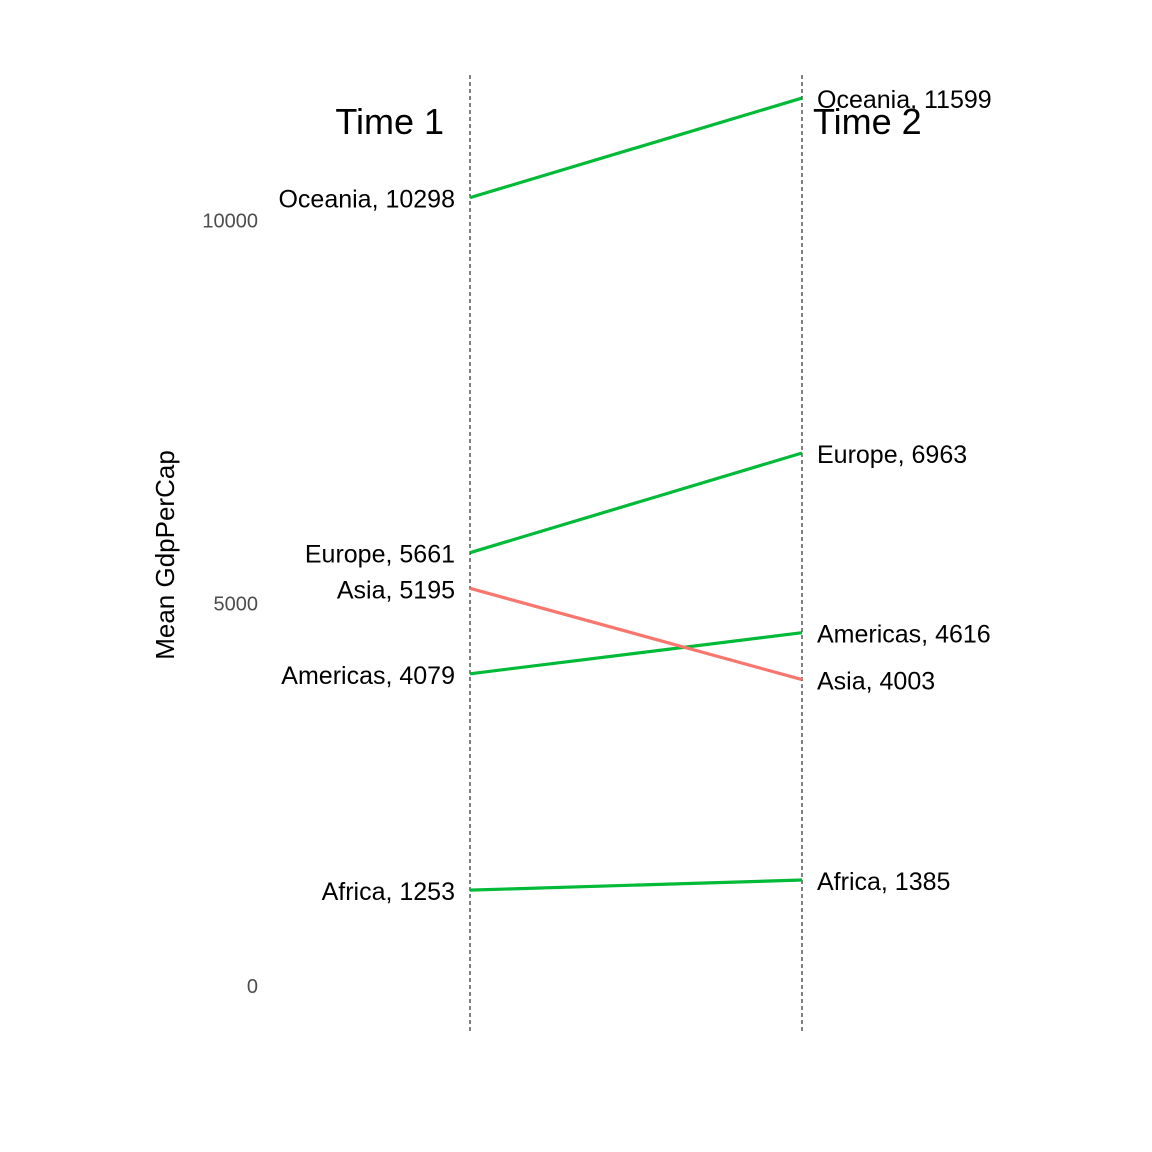 The height and width of the screenshot is (1152, 1152). What do you see at coordinates (904, 100) in the screenshot?
I see `time-2-label-oceania: Oceania, 11599` at bounding box center [904, 100].